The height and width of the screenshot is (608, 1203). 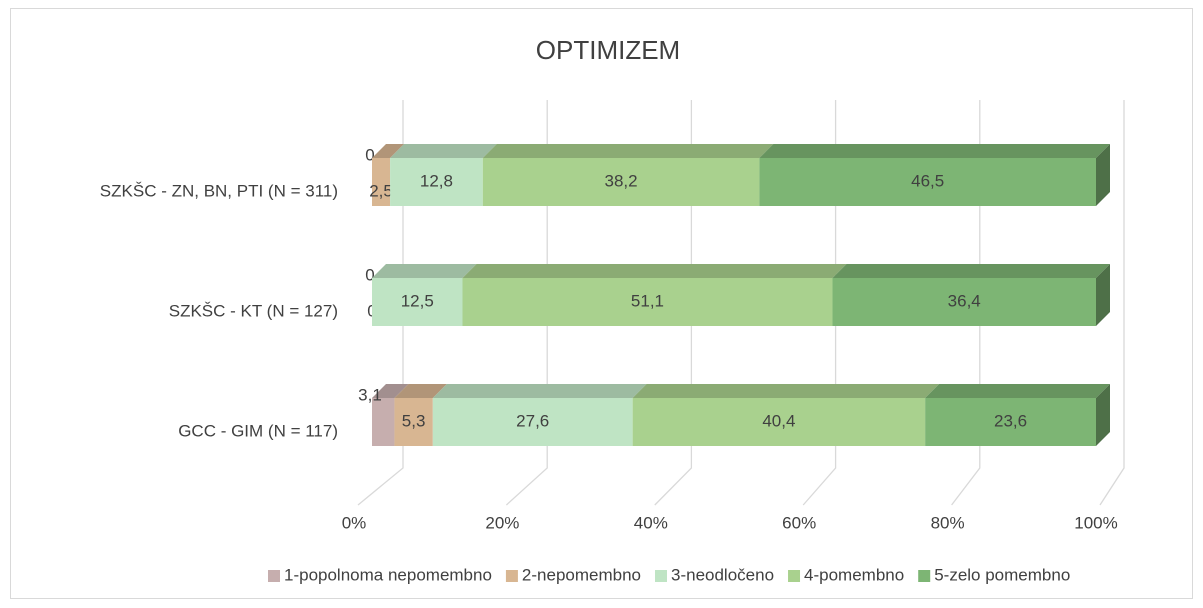 I want to click on x-tick-label: 80%, so click(x=948, y=522).